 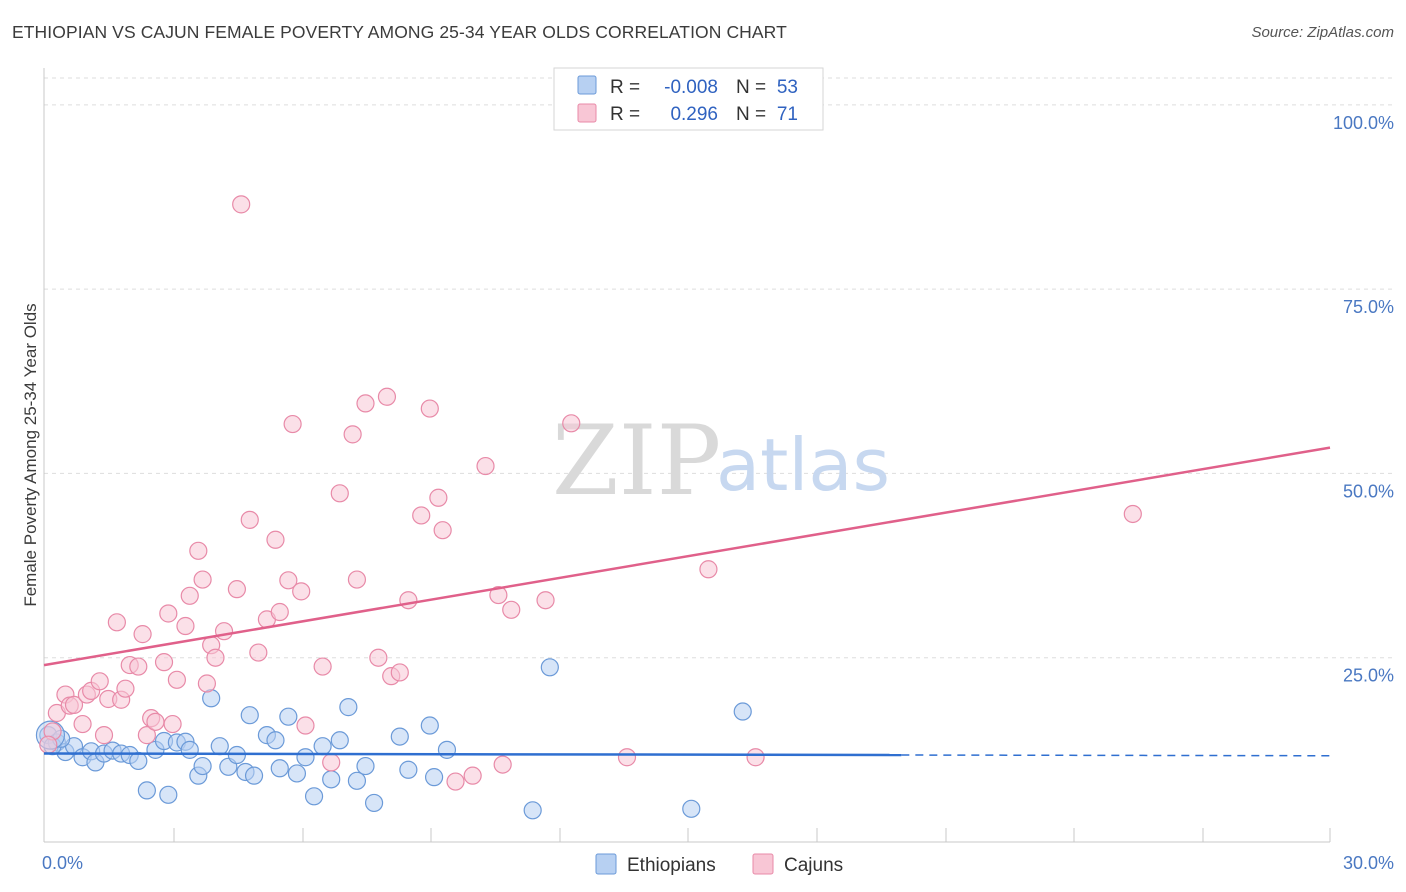 I want to click on watermark: ZIP atlas, so click(x=721, y=461).